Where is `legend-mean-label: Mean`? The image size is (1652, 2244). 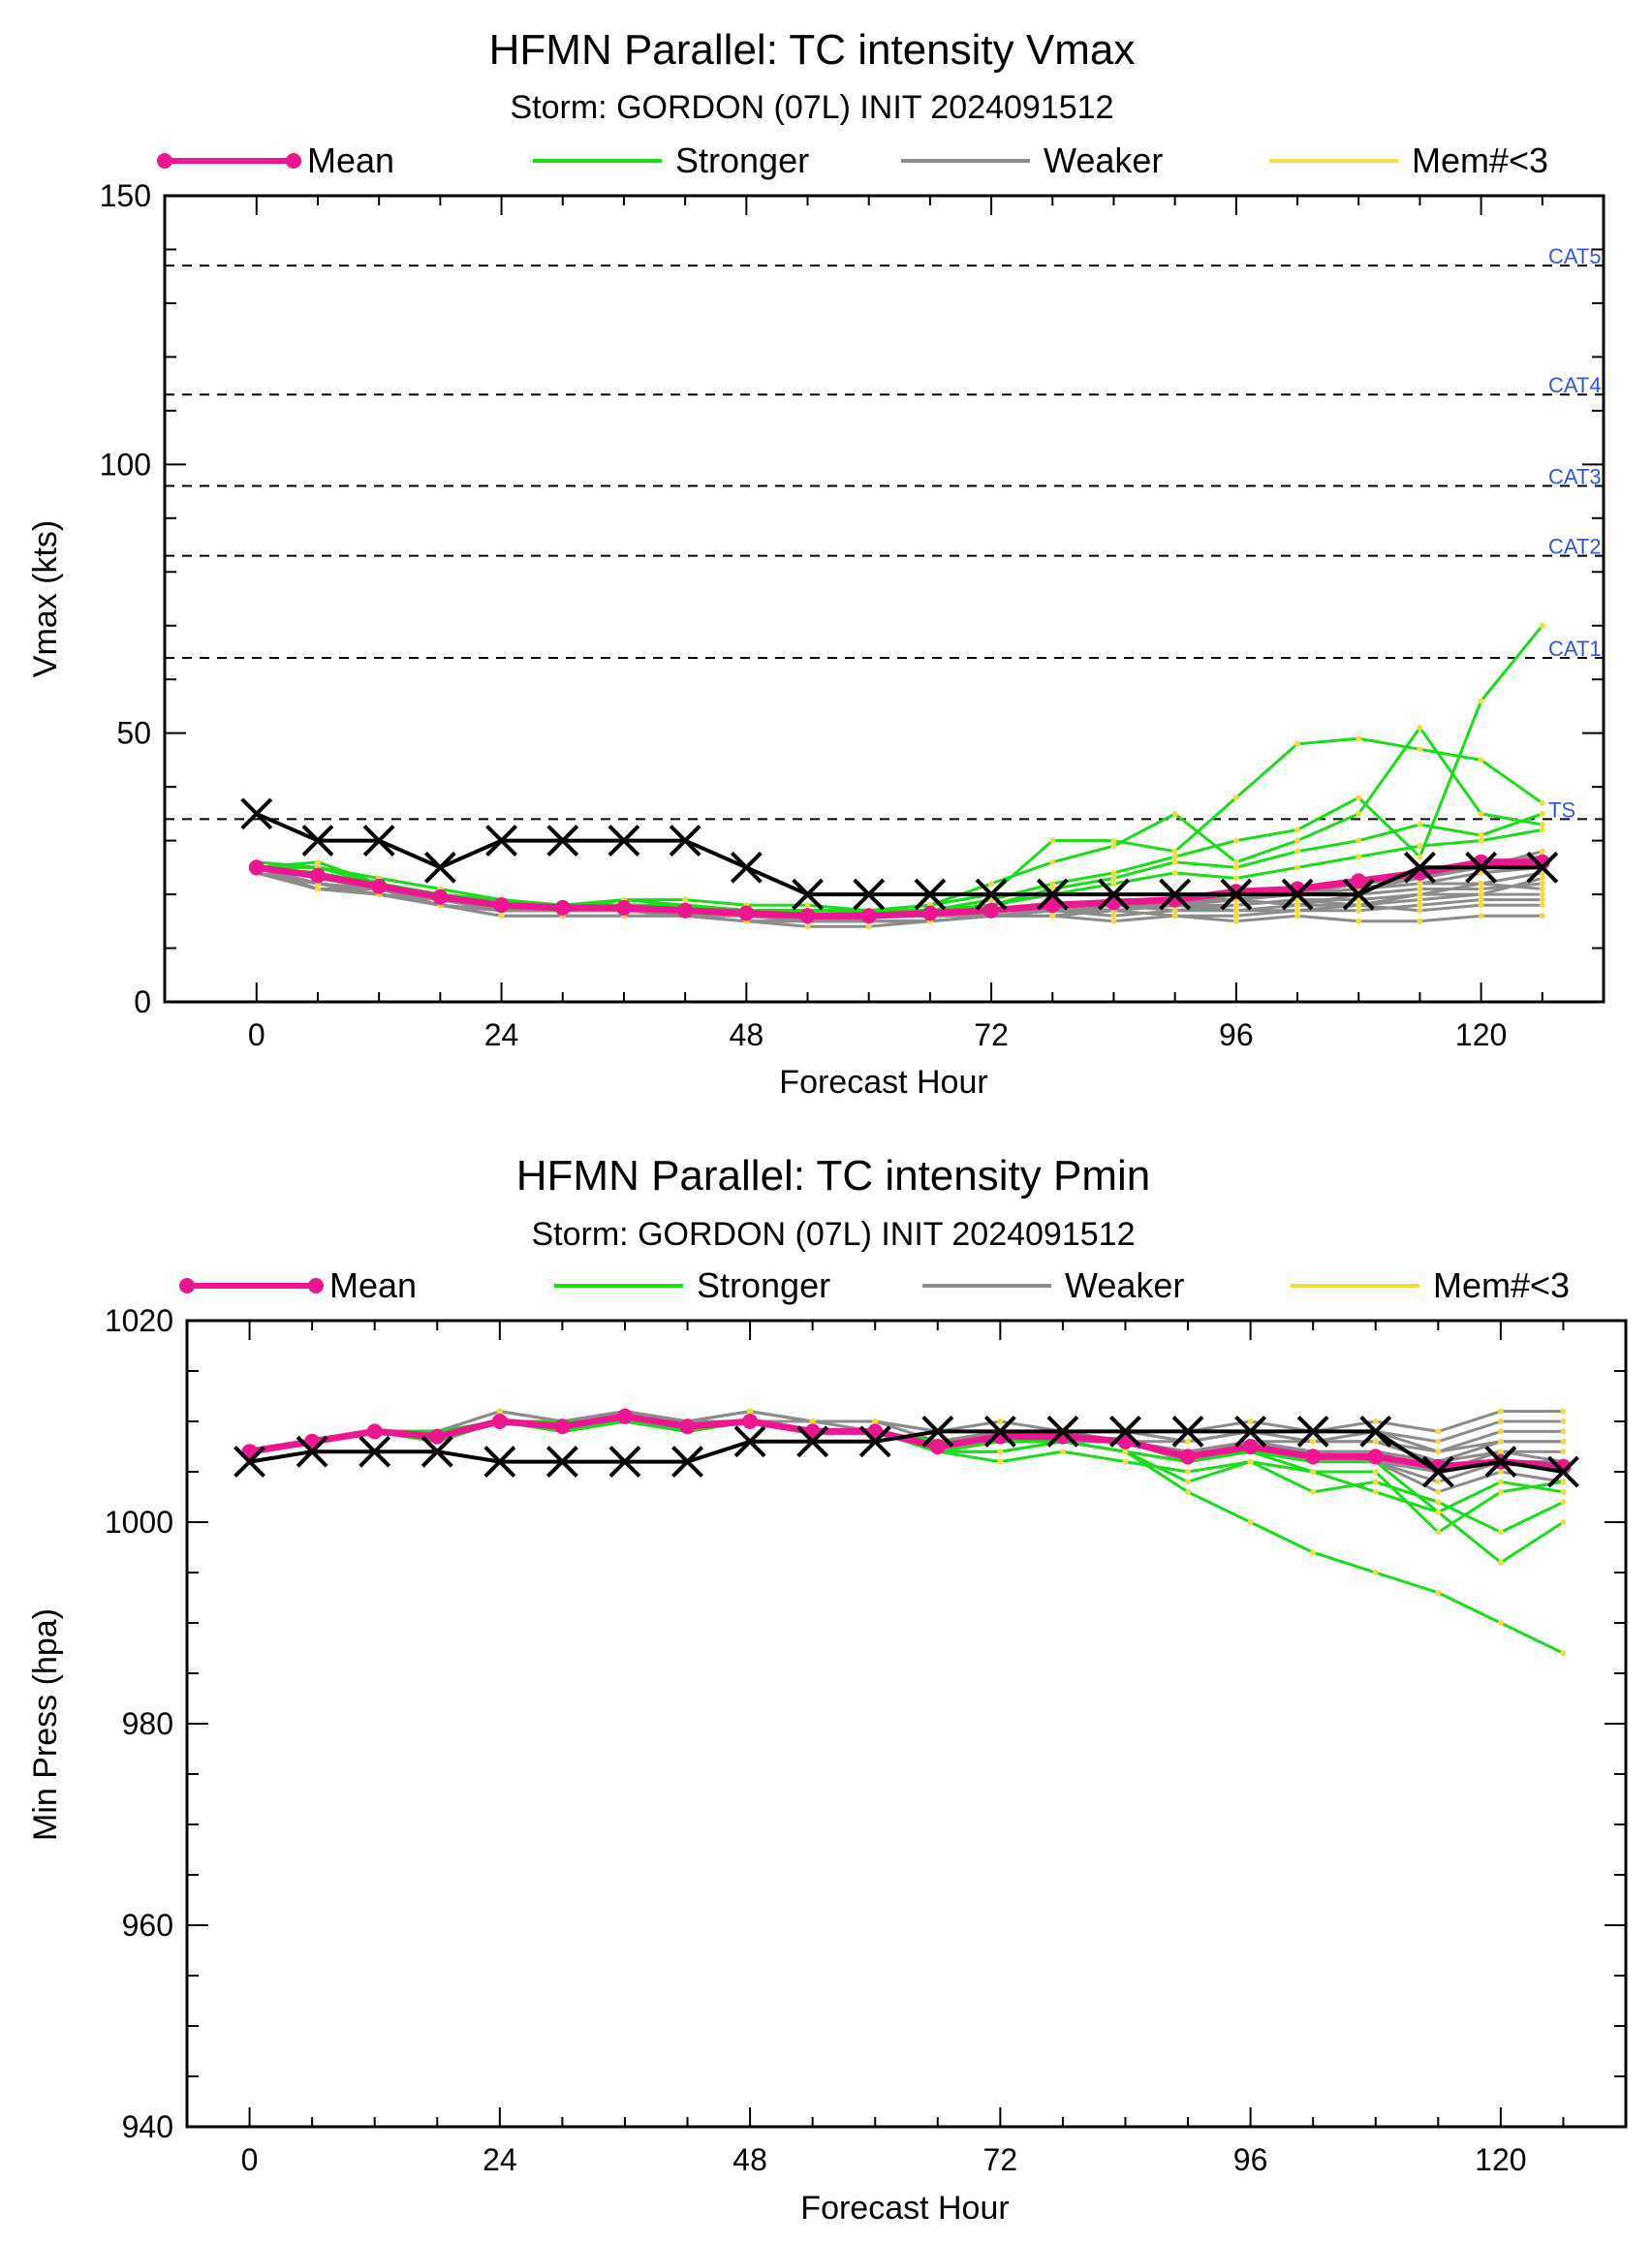
legend-mean-label: Mean is located at coordinates (350, 160).